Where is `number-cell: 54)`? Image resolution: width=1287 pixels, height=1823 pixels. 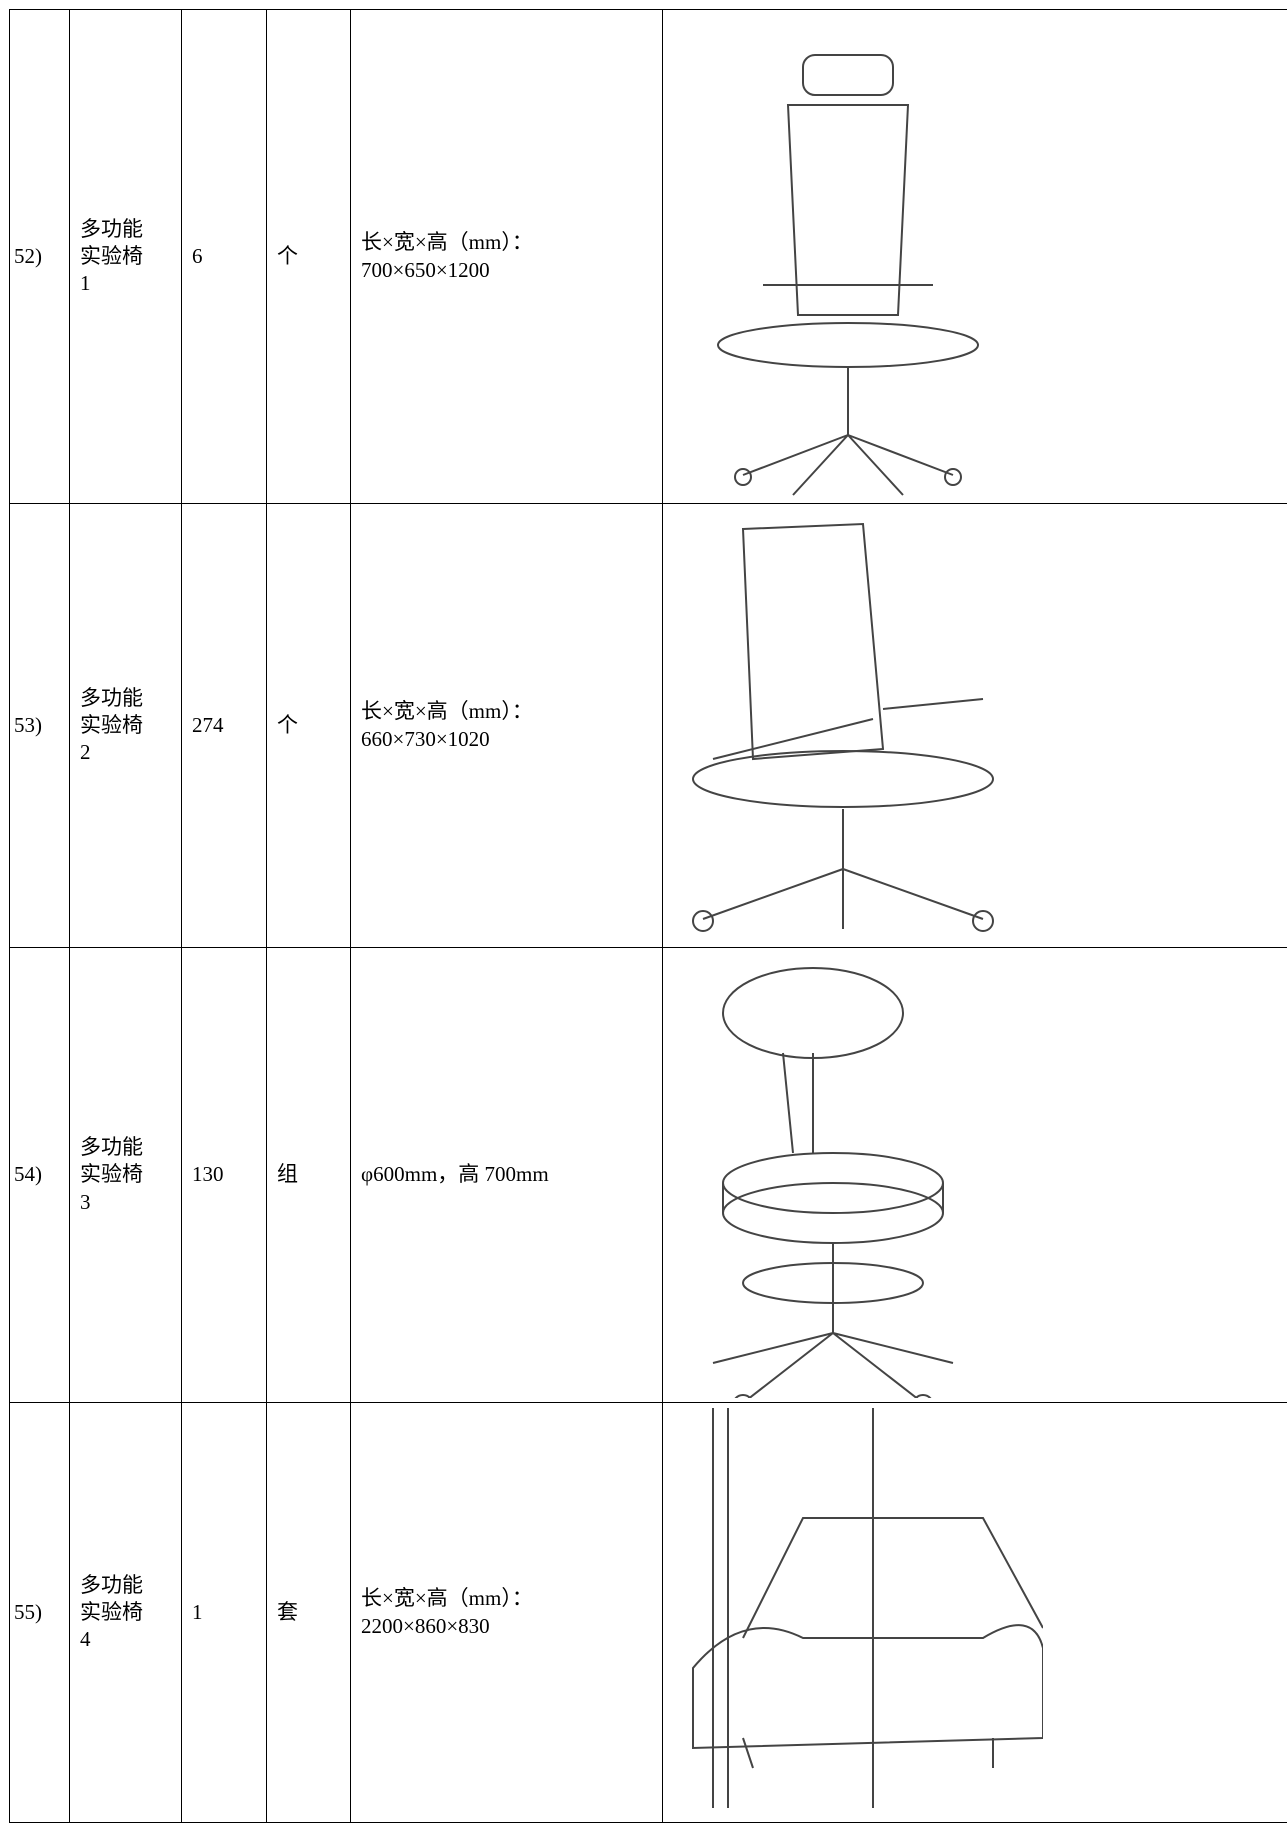
number-cell: 54) is located at coordinates (40, 1175).